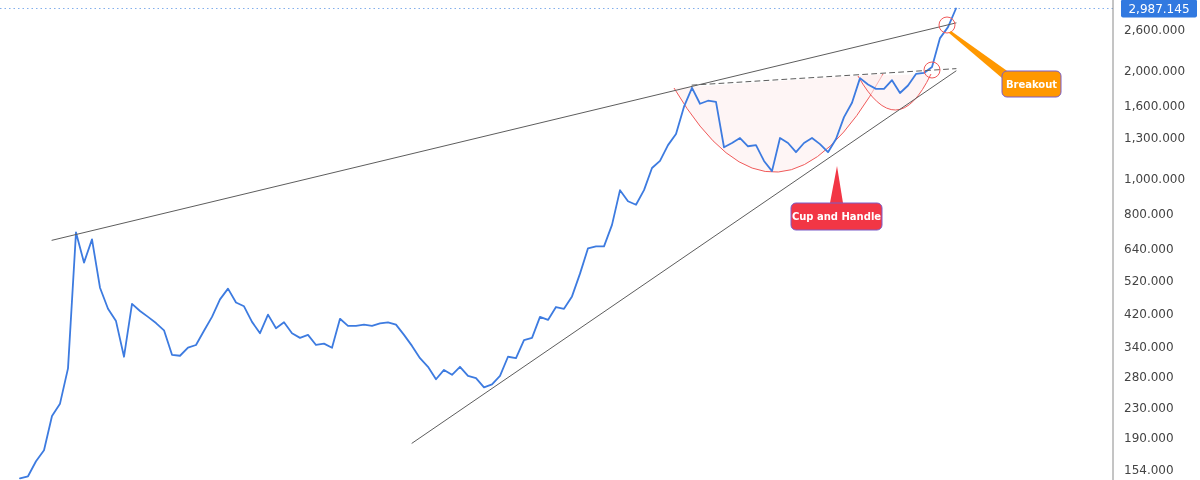 The width and height of the screenshot is (1200, 480). What do you see at coordinates (1155, 138) in the screenshot?
I see `y-tick-label: 1,300.000` at bounding box center [1155, 138].